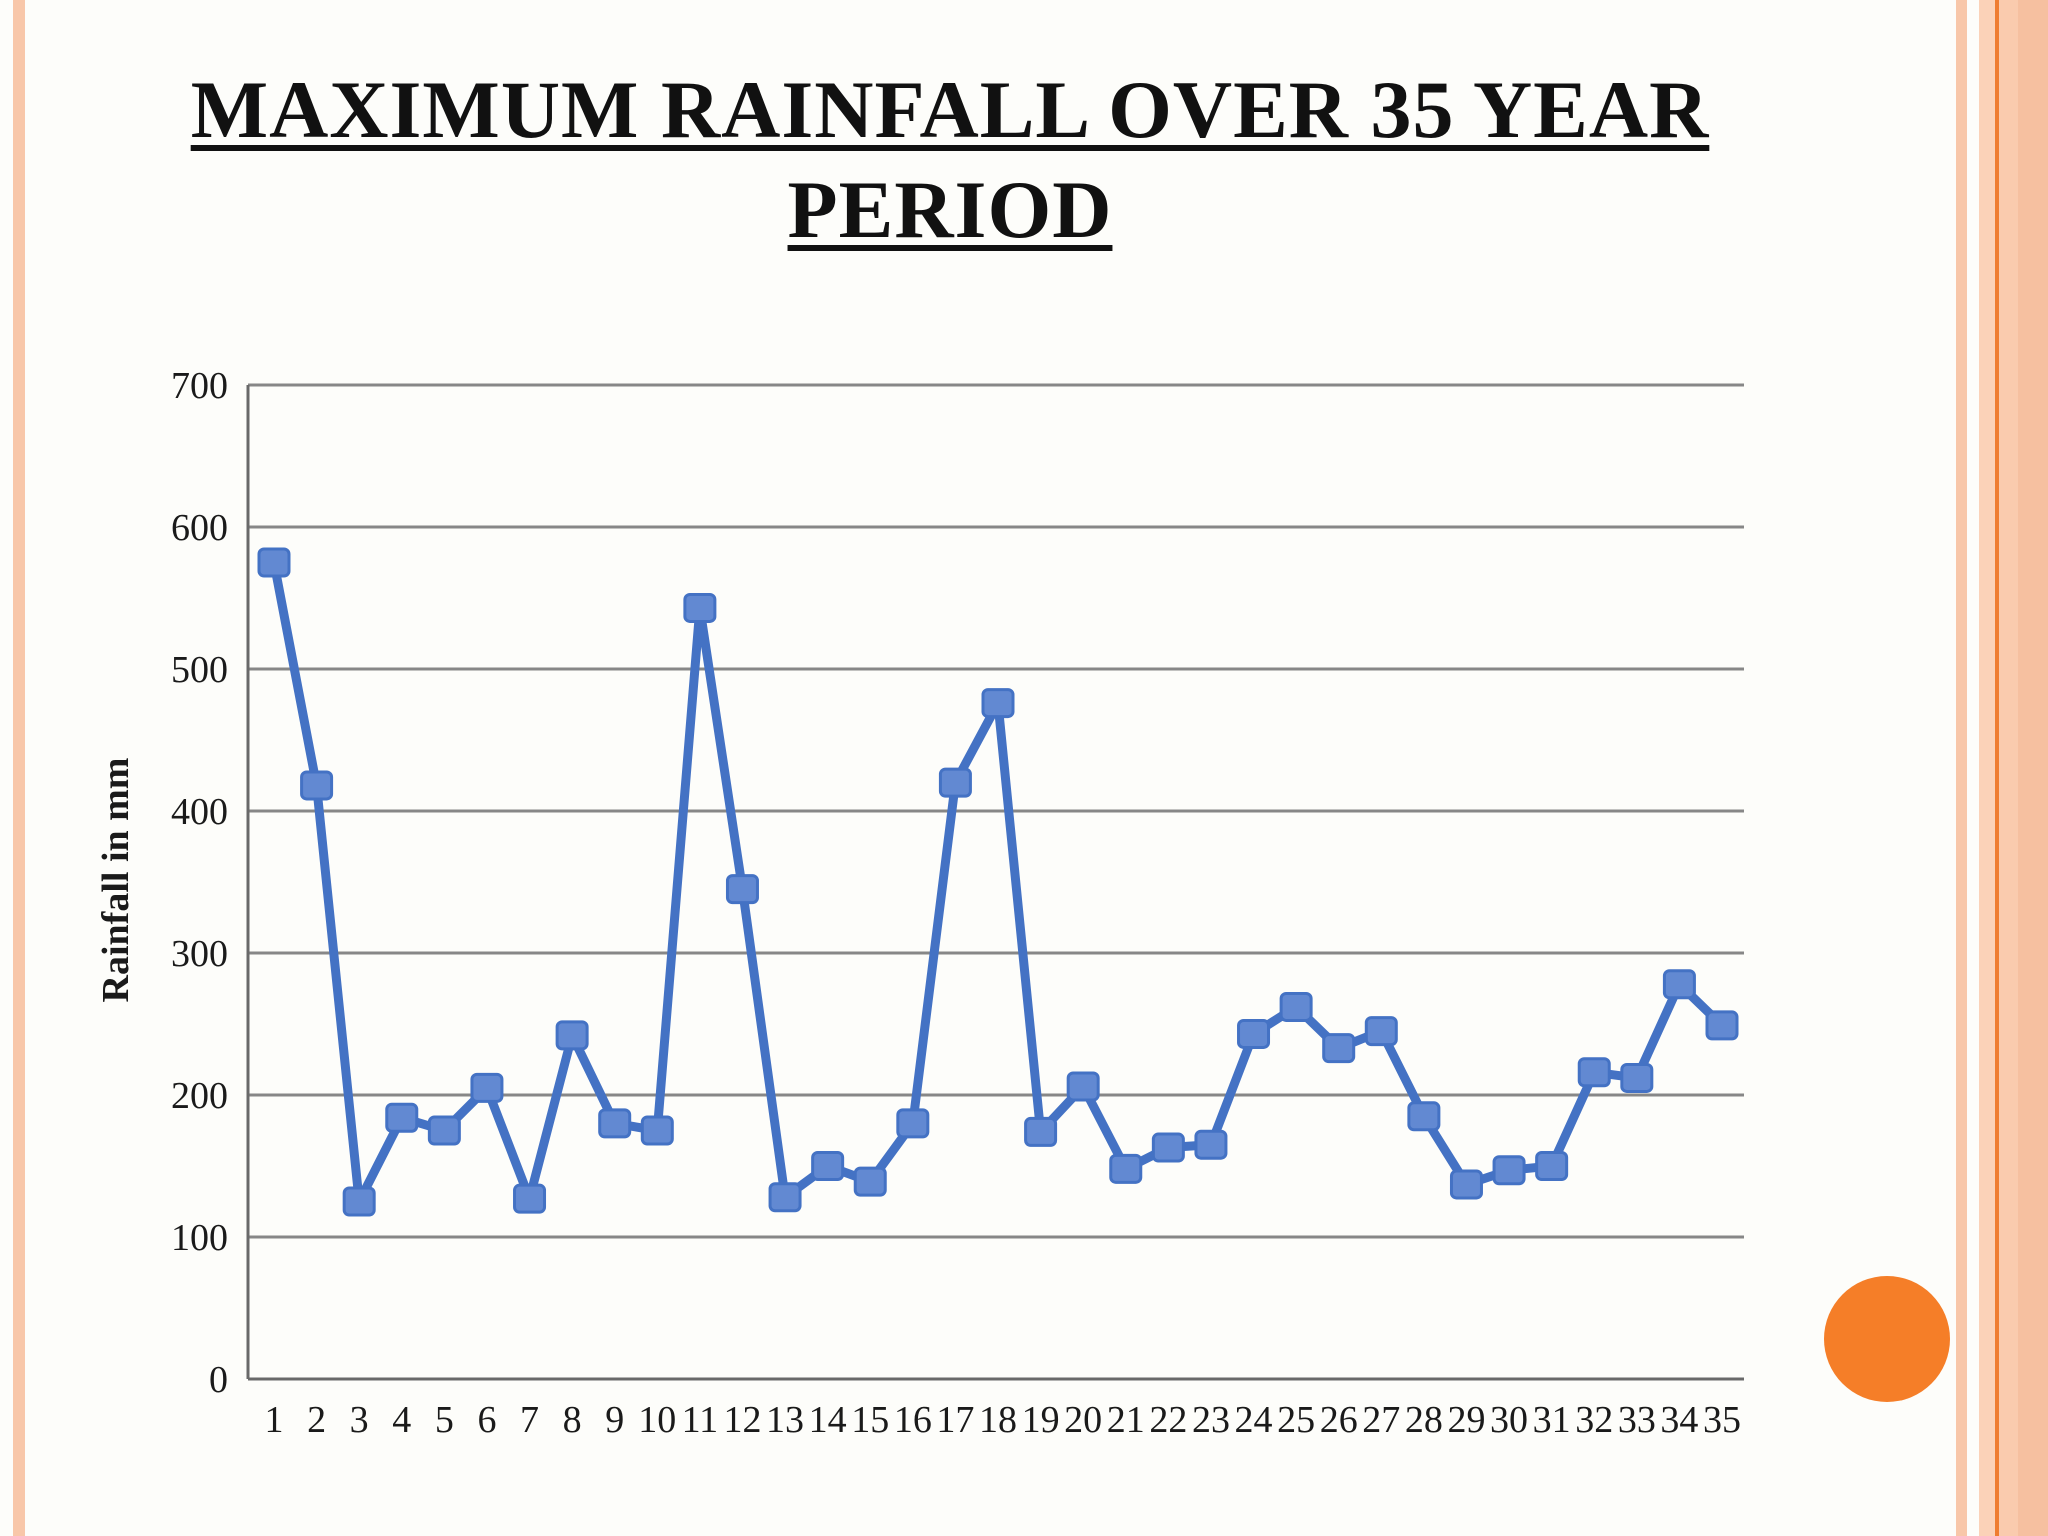  What do you see at coordinates (359, 1420) in the screenshot?
I see `x-tick-label-3: 3` at bounding box center [359, 1420].